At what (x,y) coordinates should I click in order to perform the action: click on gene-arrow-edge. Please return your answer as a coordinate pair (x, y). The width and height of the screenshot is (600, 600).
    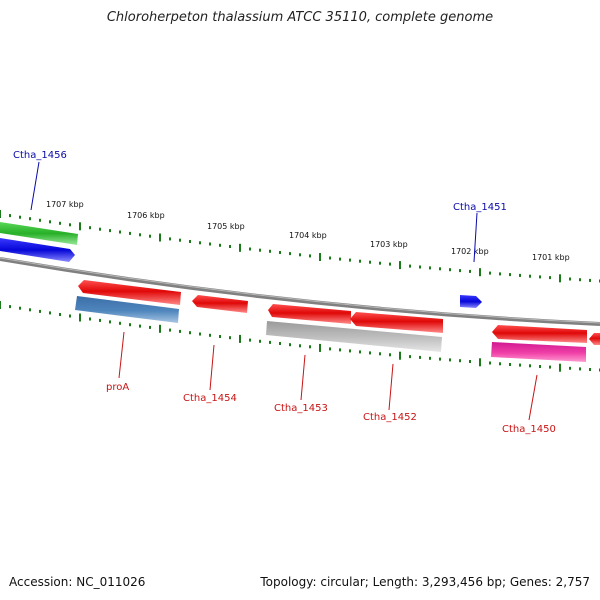
    Looking at the image, I should click on (594, 339).